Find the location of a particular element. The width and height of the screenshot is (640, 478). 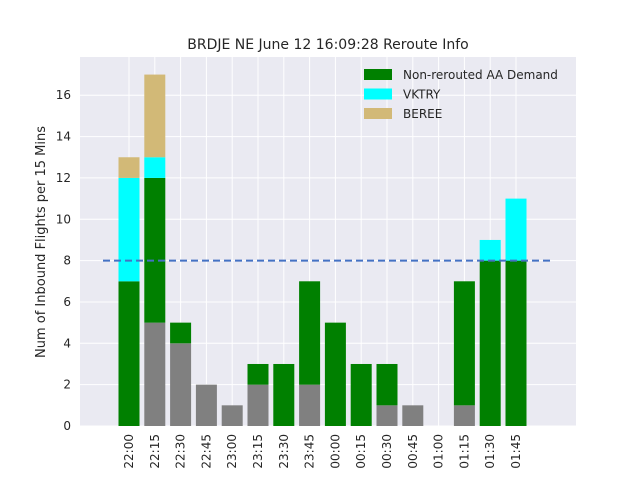

y-axis-label: Num of Inbound Flights per 15 Mins is located at coordinates (41, 242).